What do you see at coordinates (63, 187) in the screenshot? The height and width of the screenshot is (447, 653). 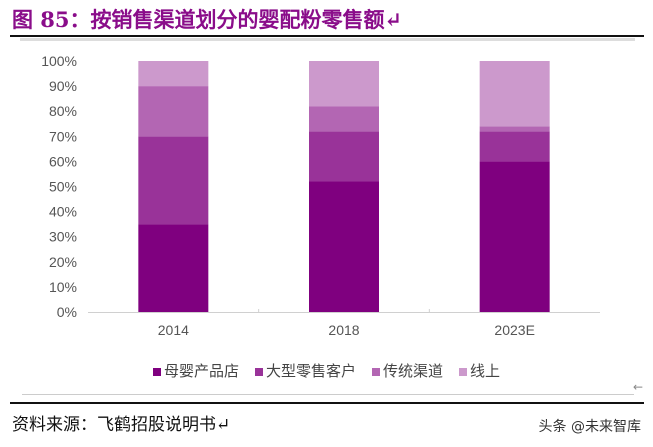 I see `y-tick-label: 50%` at bounding box center [63, 187].